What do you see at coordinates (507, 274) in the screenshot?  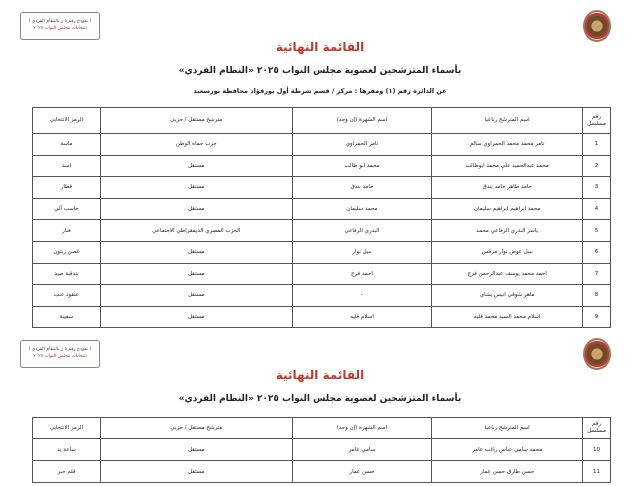 I see `cell-name: احمد محمد يوسف عبدالرحمن فرج` at bounding box center [507, 274].